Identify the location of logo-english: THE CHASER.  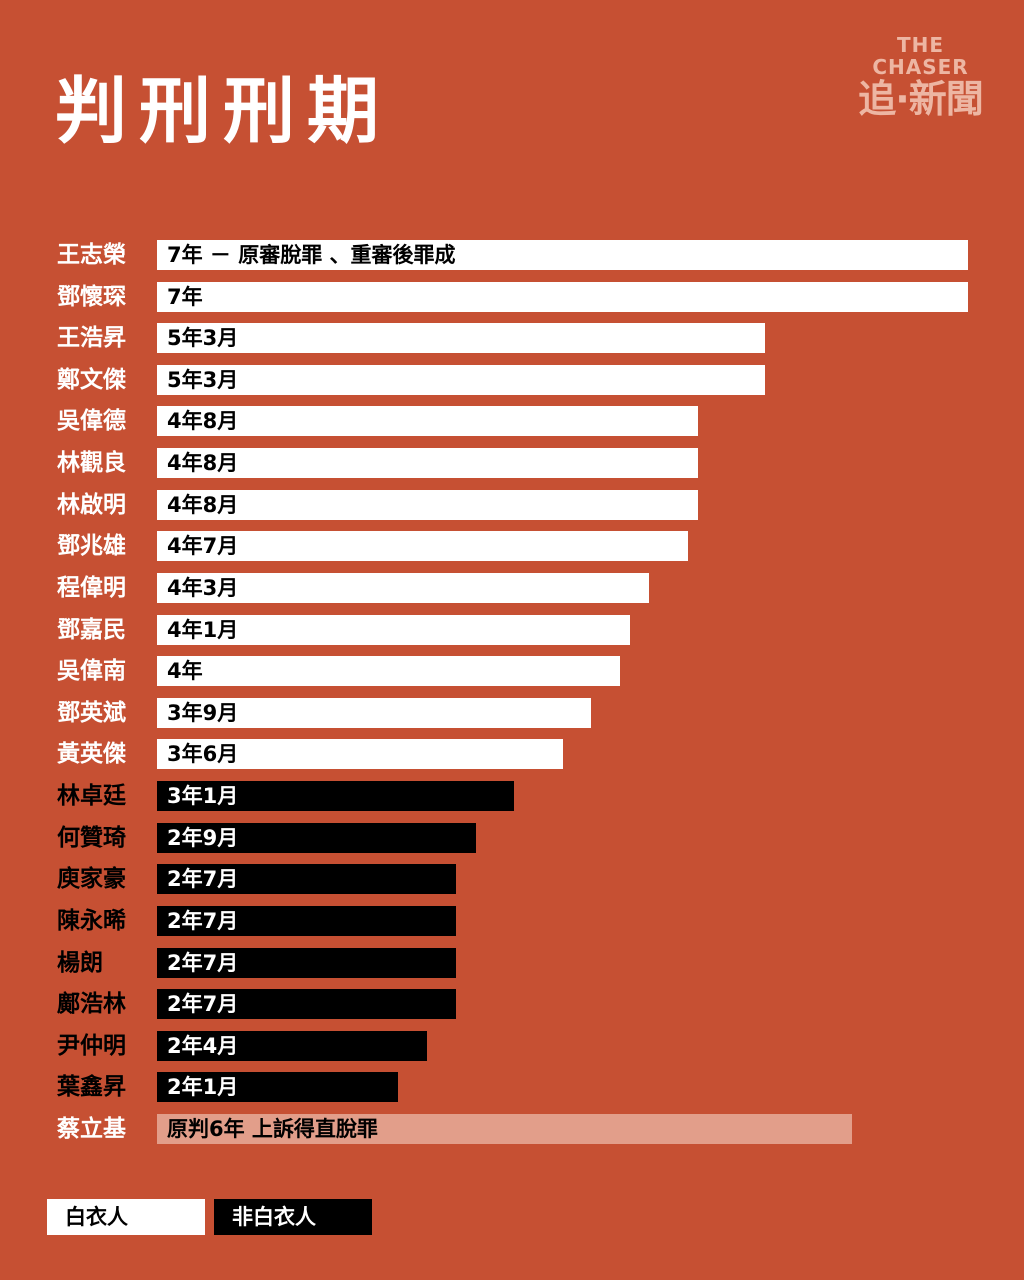
(920, 56).